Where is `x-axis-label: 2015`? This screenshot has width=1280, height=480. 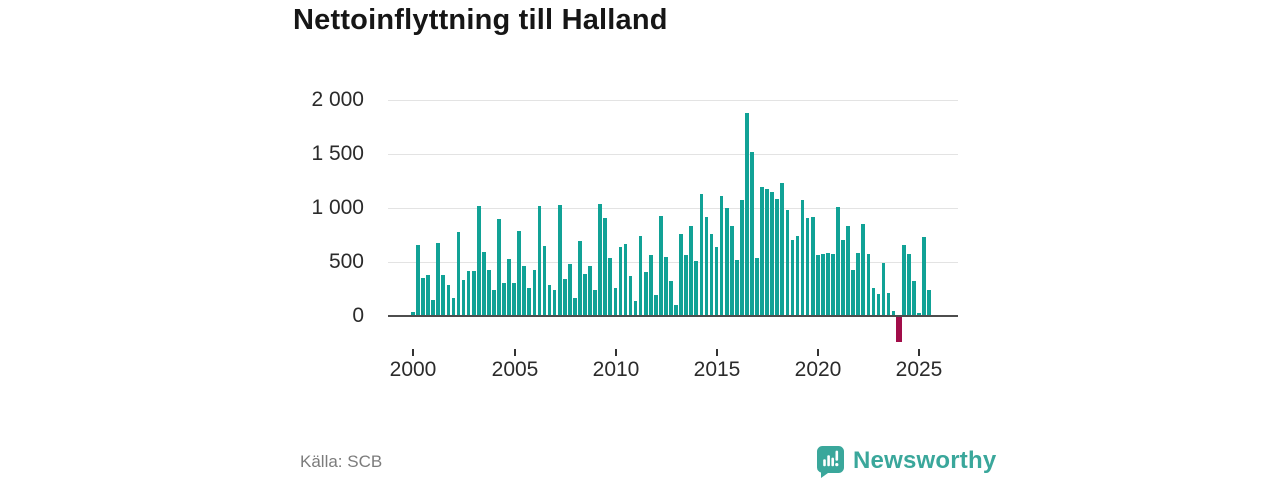
x-axis-label: 2015 is located at coordinates (717, 369).